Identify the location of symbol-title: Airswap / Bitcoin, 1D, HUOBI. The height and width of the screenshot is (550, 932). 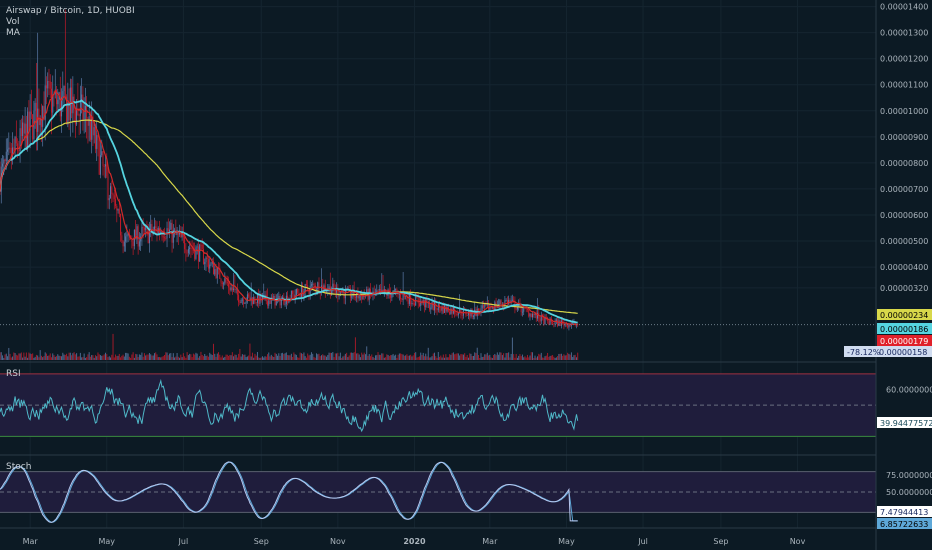
(70, 11).